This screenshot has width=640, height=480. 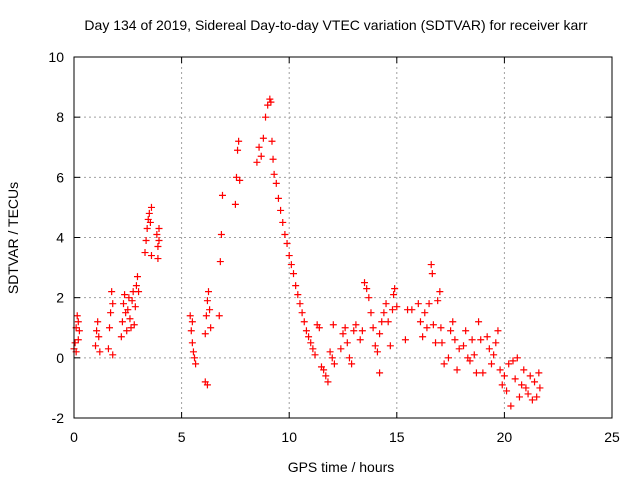 What do you see at coordinates (341, 467) in the screenshot?
I see `x-axis-label: GPS time / hours` at bounding box center [341, 467].